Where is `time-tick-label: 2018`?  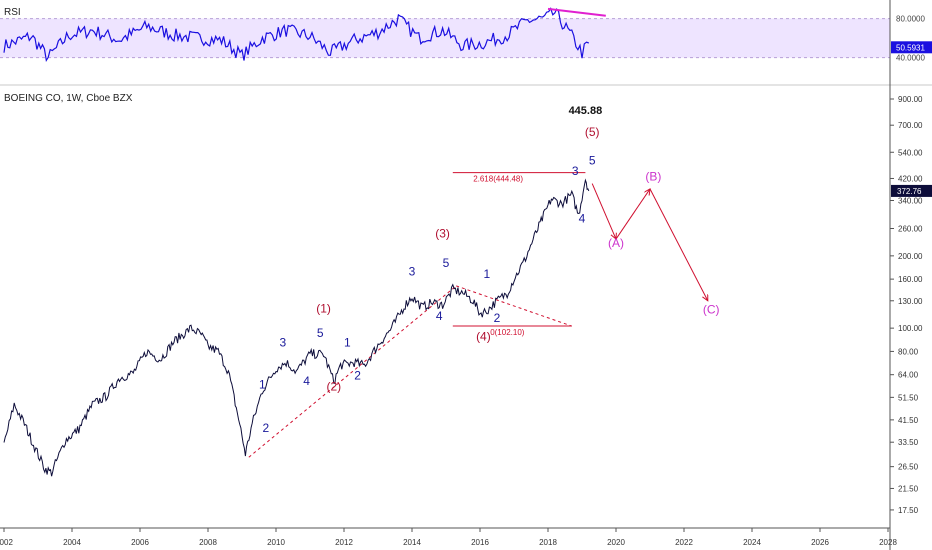
time-tick-label: 2018 is located at coordinates (548, 542).